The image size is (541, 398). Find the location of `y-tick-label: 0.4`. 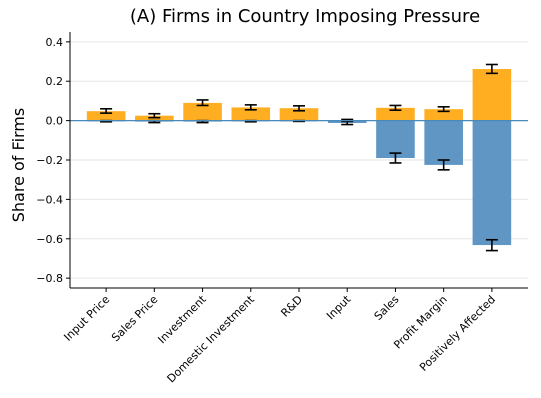

y-tick-label: 0.4 is located at coordinates (55, 42).